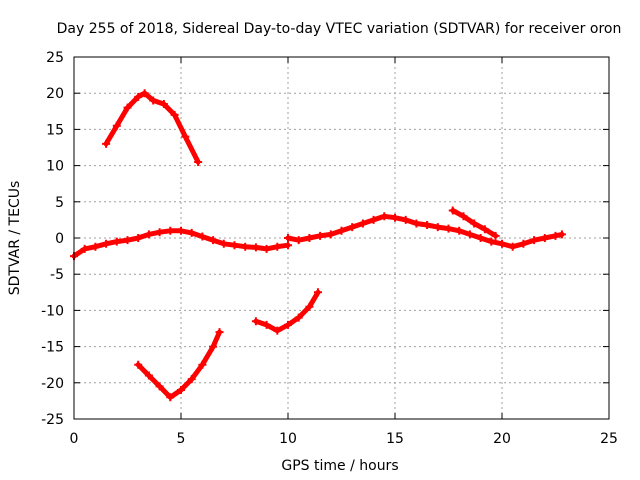 This screenshot has height=480, width=640. I want to click on y-tick-label: -10, so click(52, 311).